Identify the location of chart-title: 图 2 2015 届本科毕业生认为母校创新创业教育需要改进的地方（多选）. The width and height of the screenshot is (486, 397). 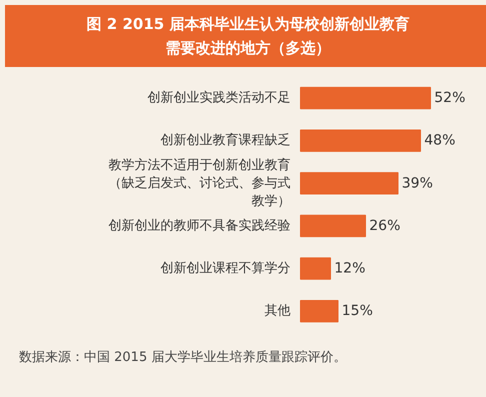
(248, 36).